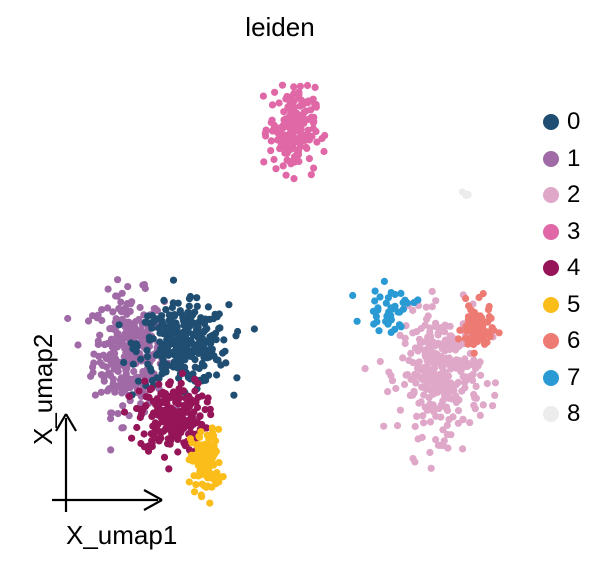 The width and height of the screenshot is (600, 573). What do you see at coordinates (569, 345) in the screenshot?
I see `legend-item-6: 6` at bounding box center [569, 345].